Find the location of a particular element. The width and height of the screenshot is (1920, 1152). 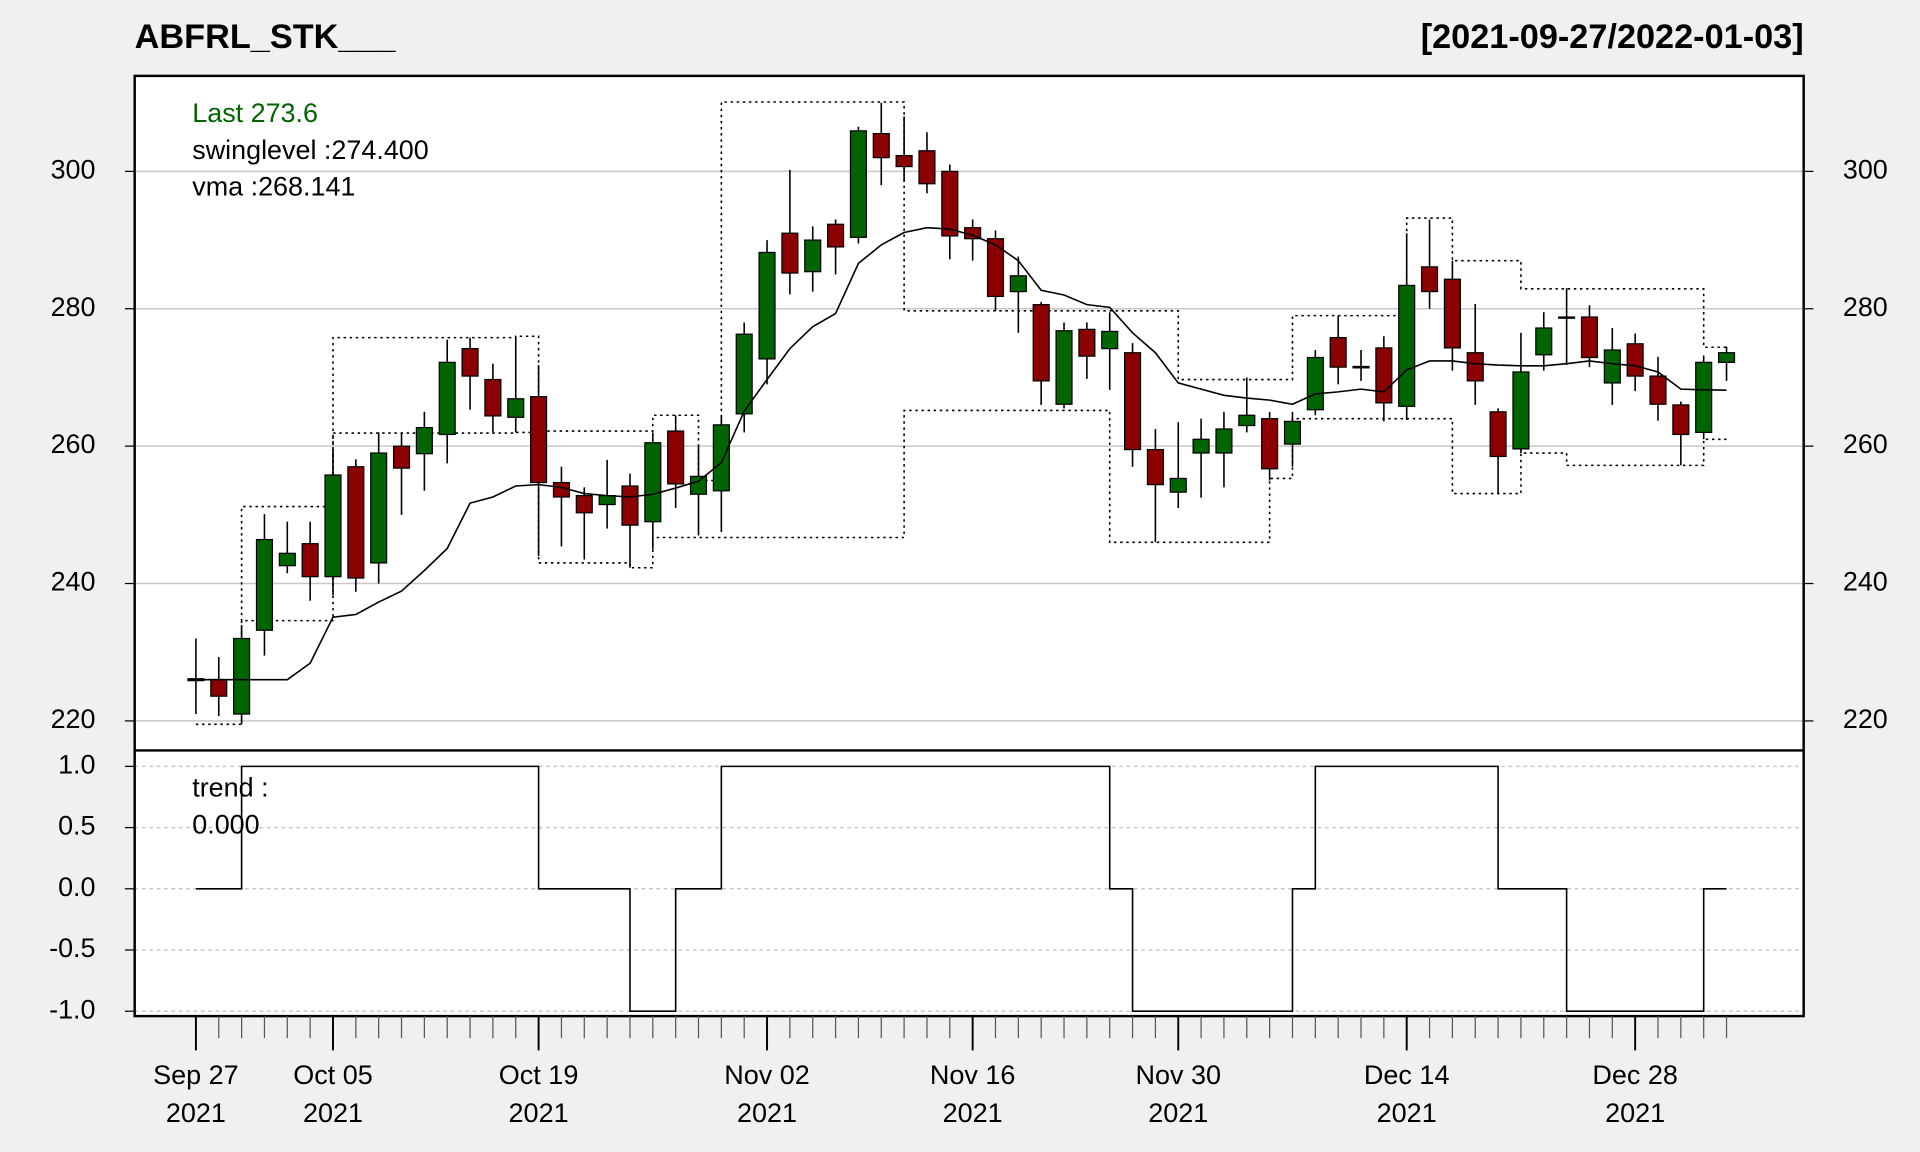

y-tick-label: 260 is located at coordinates (73, 444).